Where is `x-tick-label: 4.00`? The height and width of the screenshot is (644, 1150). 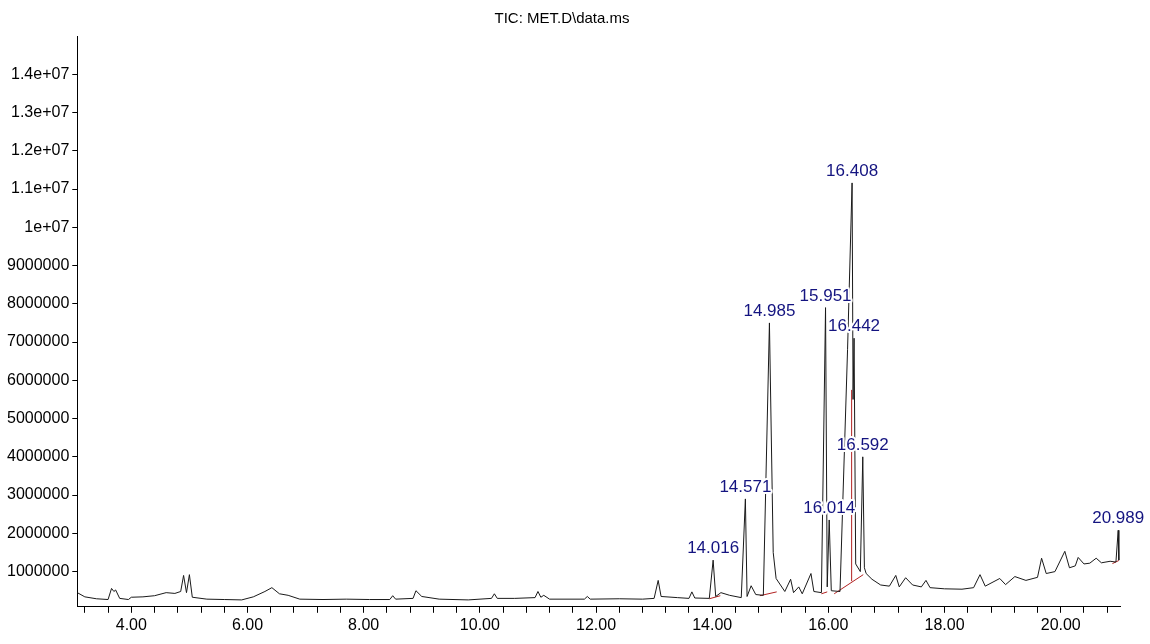
x-tick-label: 4.00 is located at coordinates (131, 624).